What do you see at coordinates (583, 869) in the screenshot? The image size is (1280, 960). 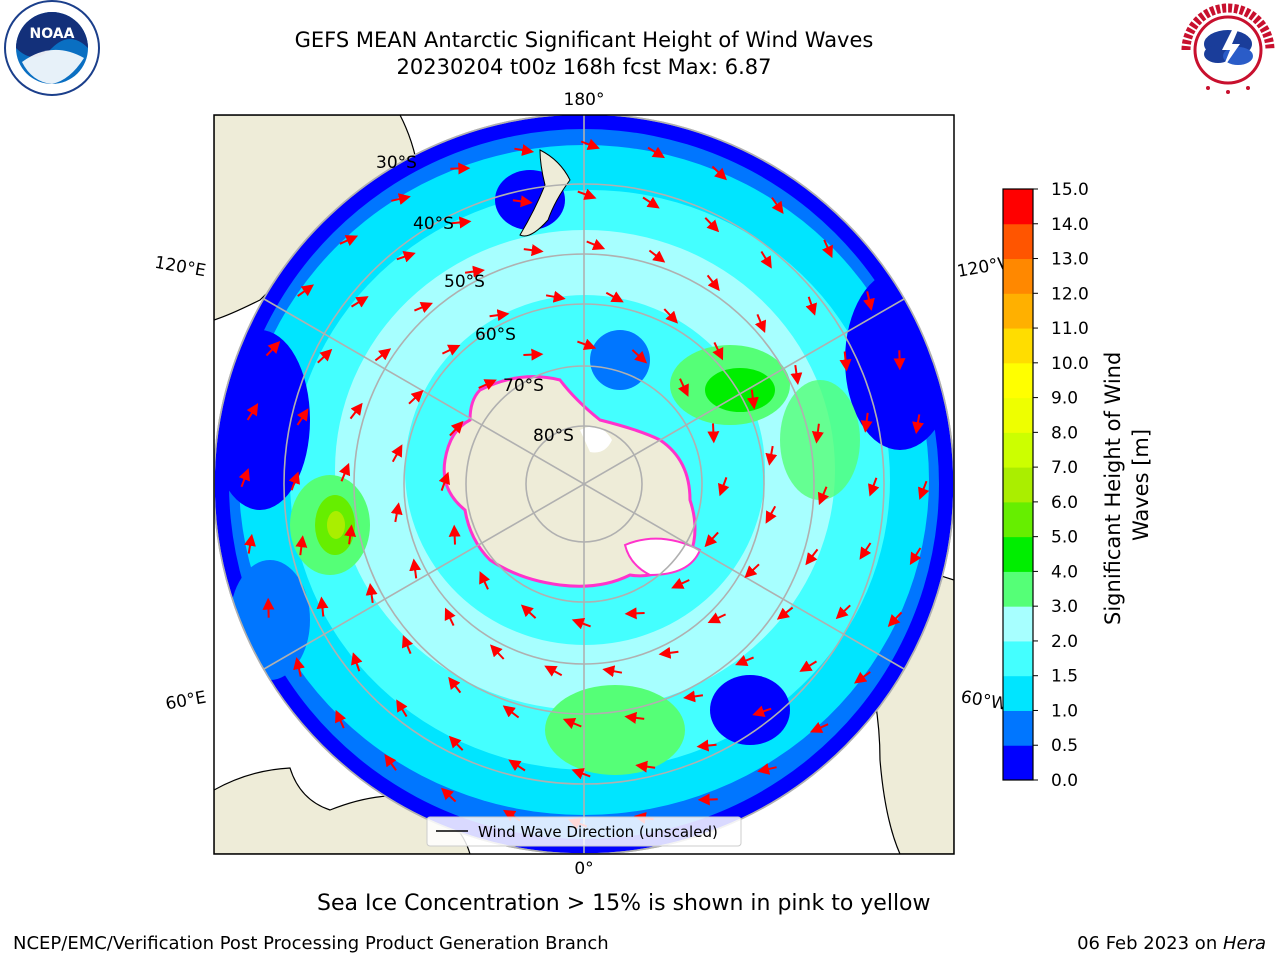 I see `lon-label-bottom: 0°` at bounding box center [583, 869].